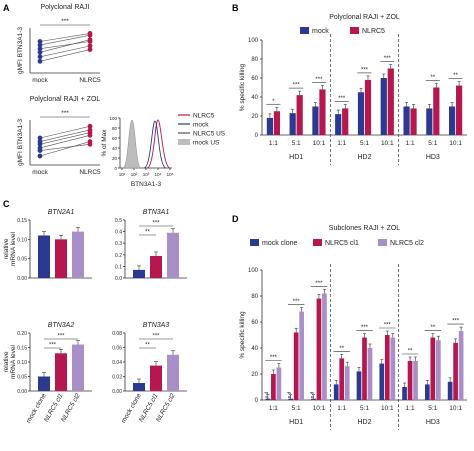 This screenshot has width=474, height=451. I want to click on hist-xtick-label: 10⁴, so click(158, 174).